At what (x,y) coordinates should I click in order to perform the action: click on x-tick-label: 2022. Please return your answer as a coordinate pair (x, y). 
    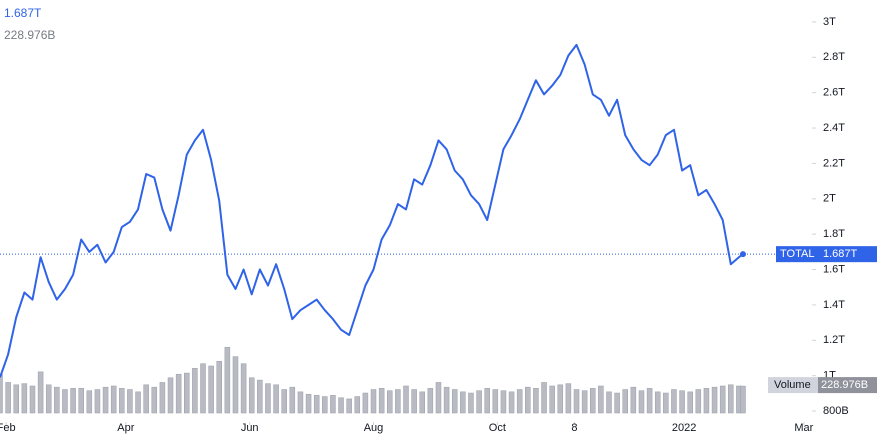
    Looking at the image, I should click on (684, 428).